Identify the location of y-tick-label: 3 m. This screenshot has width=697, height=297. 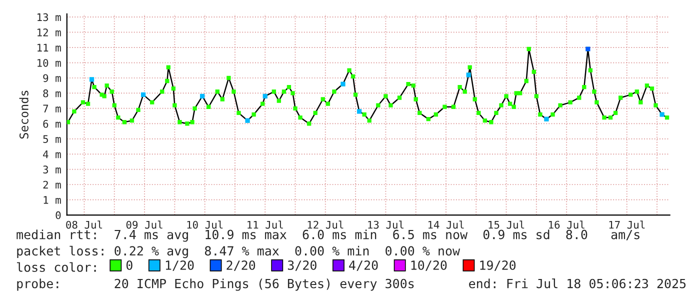
(52, 170).